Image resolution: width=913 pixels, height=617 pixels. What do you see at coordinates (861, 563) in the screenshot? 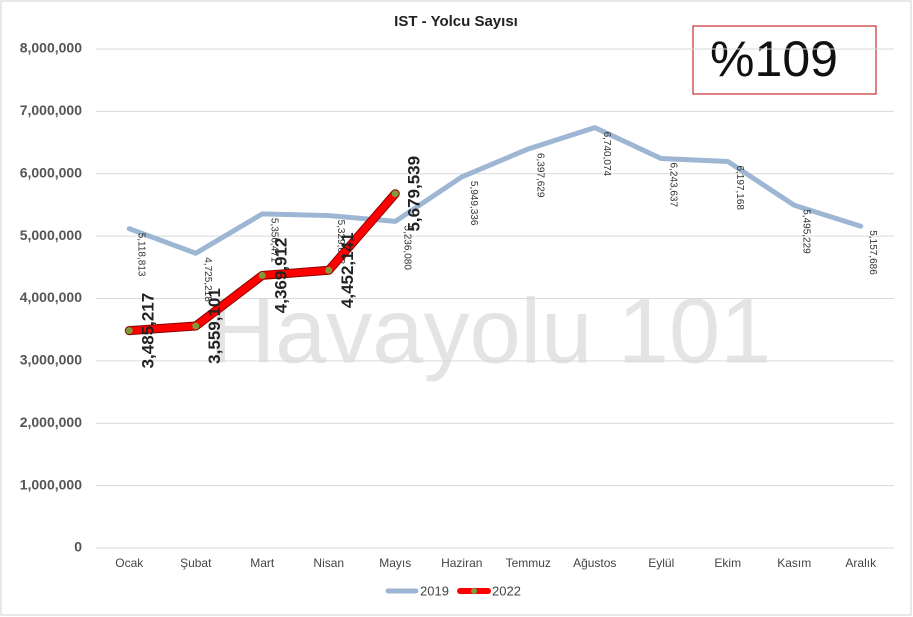
I see `x-tick-label: Aralık` at bounding box center [861, 563].